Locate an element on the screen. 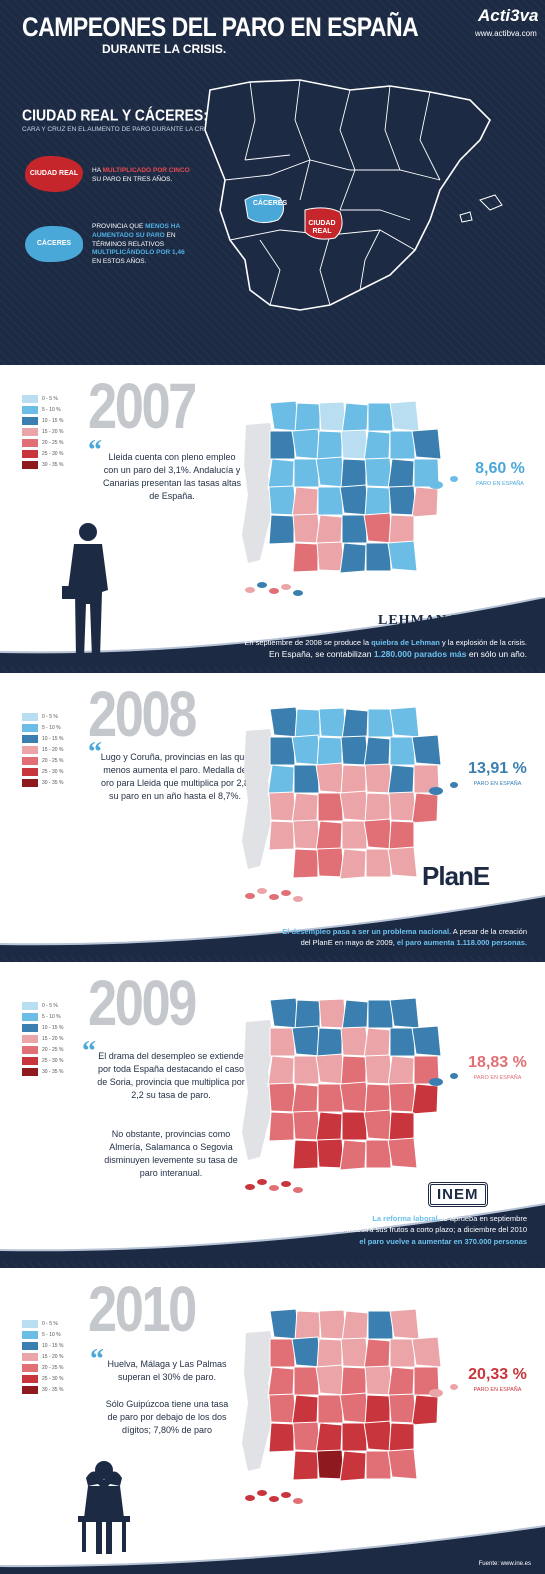  distressed-man-icon is located at coordinates (104, 1507).